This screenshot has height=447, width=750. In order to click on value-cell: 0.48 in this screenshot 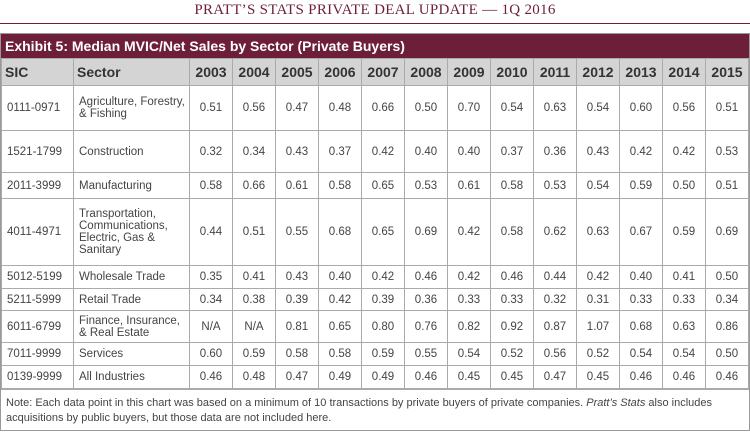, I will do `click(254, 377)`.